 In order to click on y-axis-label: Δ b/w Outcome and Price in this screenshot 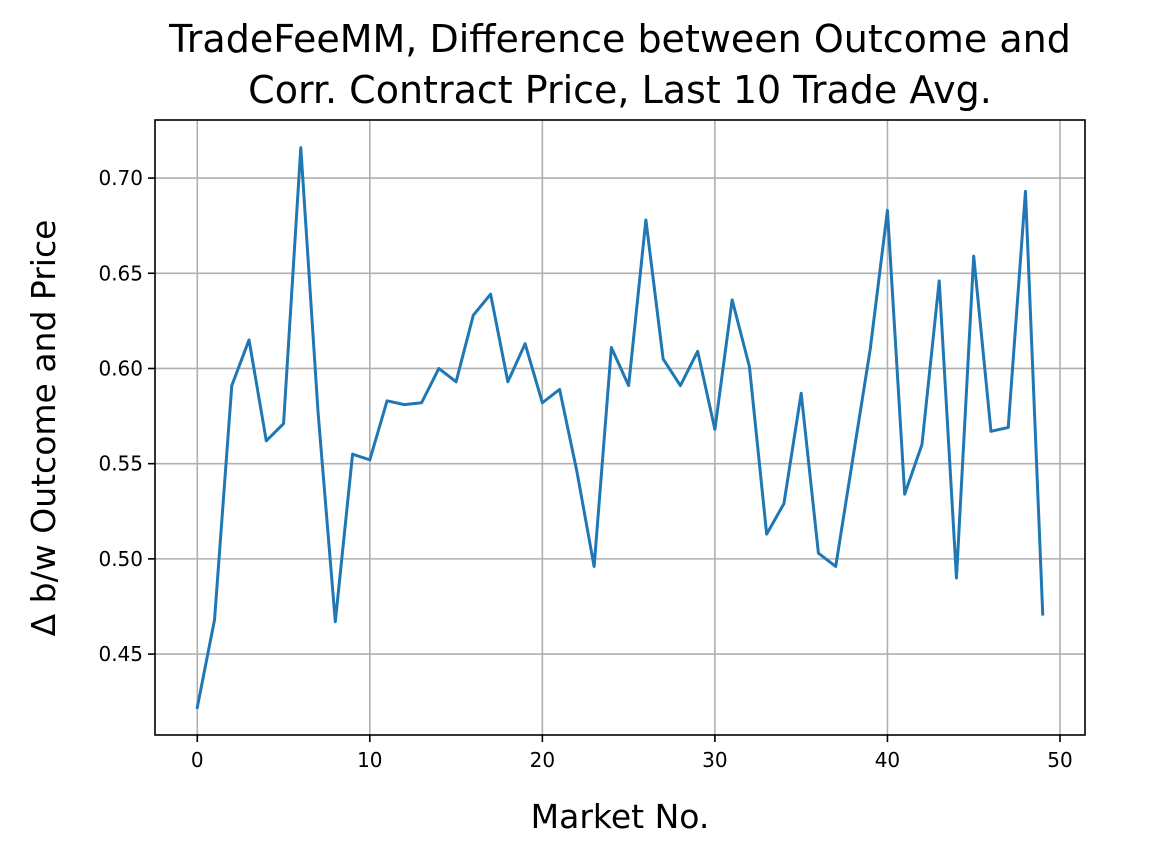, I will do `click(43, 428)`.